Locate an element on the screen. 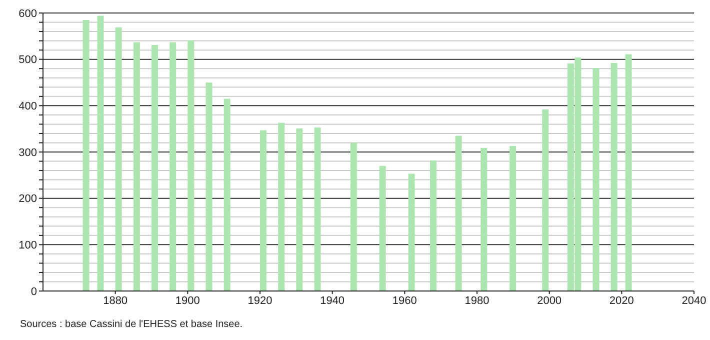 The image size is (710, 340). y-tick-label: 200 is located at coordinates (27, 199).